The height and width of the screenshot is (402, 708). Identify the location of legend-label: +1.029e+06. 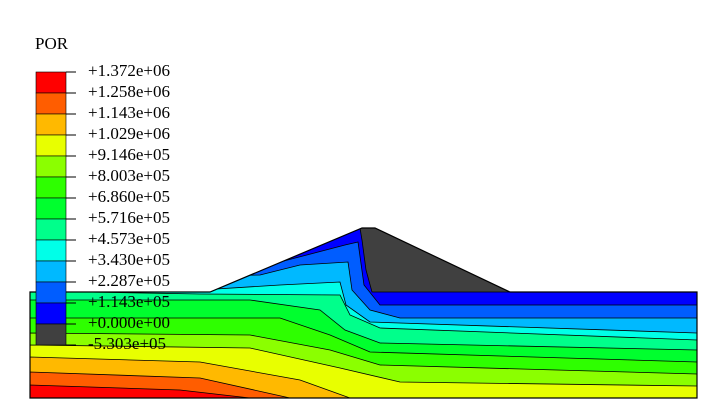
(129, 133).